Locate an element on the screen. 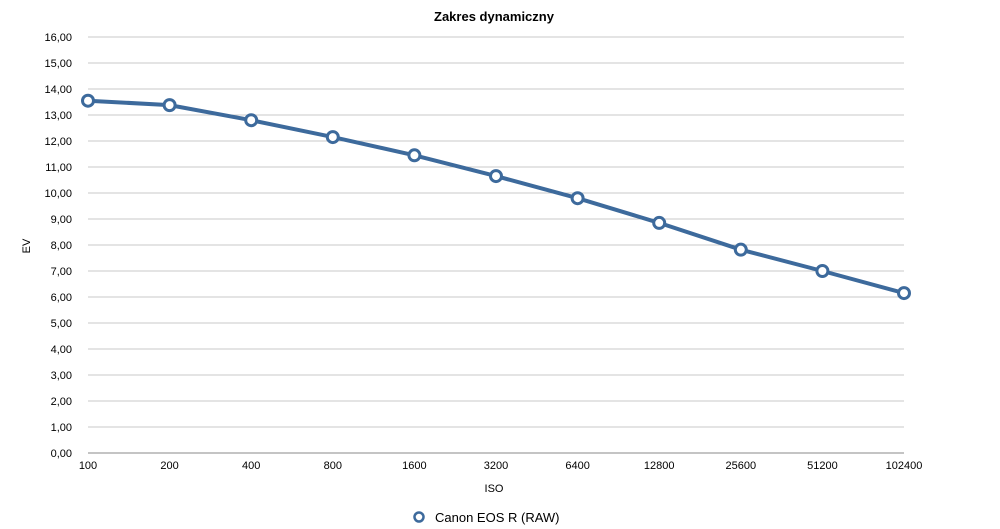  y-tick-label: 9,00 is located at coordinates (61, 220).